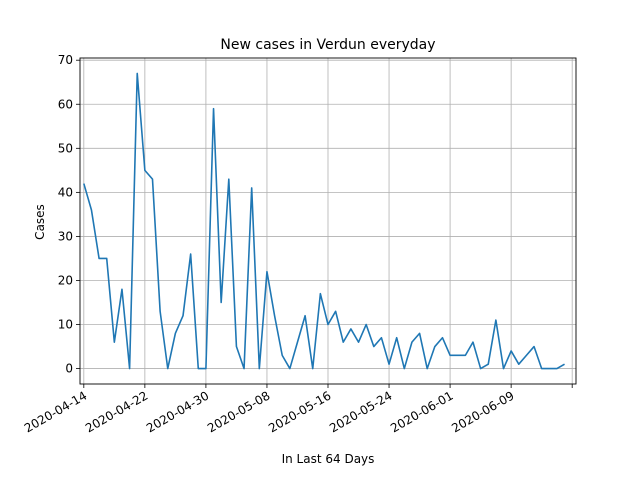 The height and width of the screenshot is (480, 640). Describe the element at coordinates (65, 325) in the screenshot. I see `y-tick-label: 10` at that location.